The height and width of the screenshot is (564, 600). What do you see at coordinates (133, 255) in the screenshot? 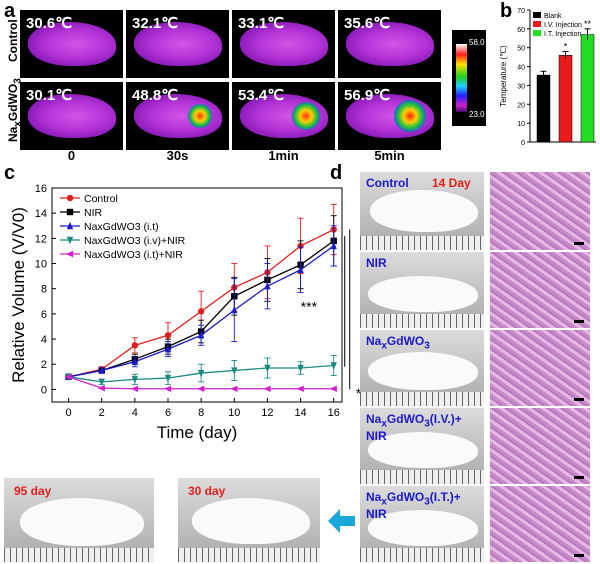
I see `legend-label: NaxGdWO3 (i.t)+NIR` at bounding box center [133, 255].